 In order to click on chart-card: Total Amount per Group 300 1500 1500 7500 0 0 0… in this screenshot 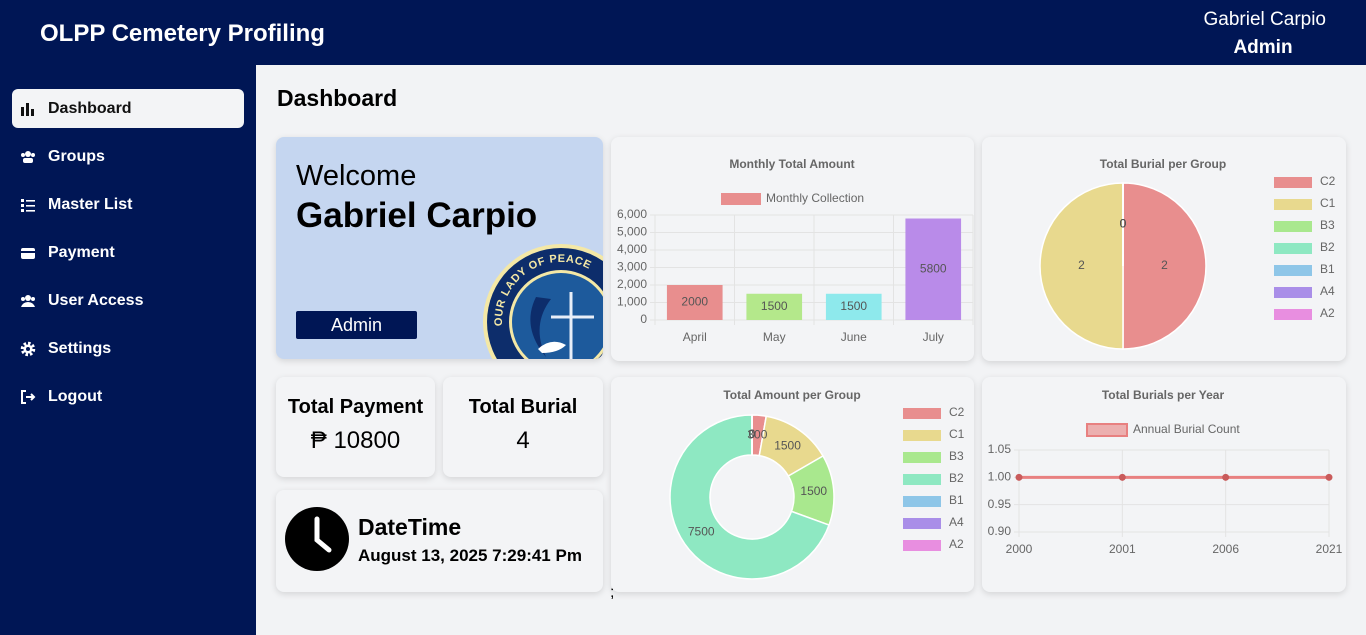, I will do `click(792, 484)`.